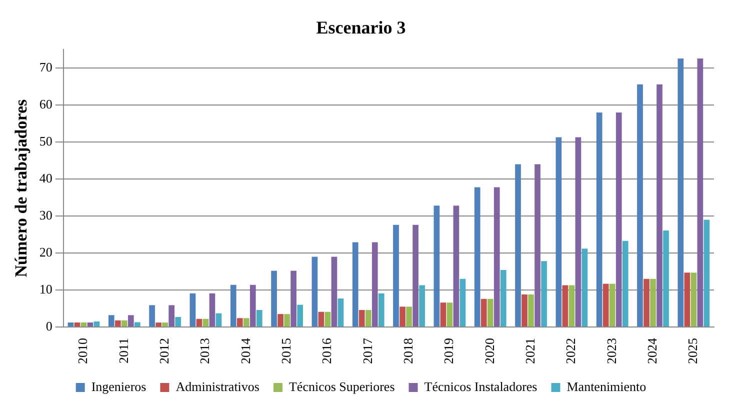  Describe the element at coordinates (652, 351) in the screenshot. I see `x-tick-label: 2024` at that location.